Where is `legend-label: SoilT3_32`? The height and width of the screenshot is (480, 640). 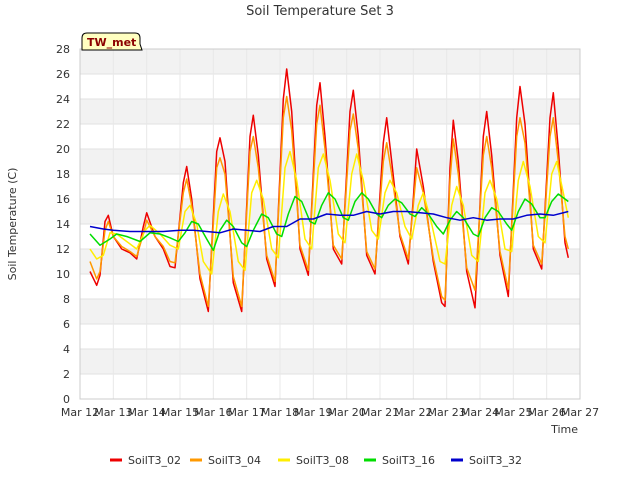 legend-label: SoilT3_32 is located at coordinates (495, 460).